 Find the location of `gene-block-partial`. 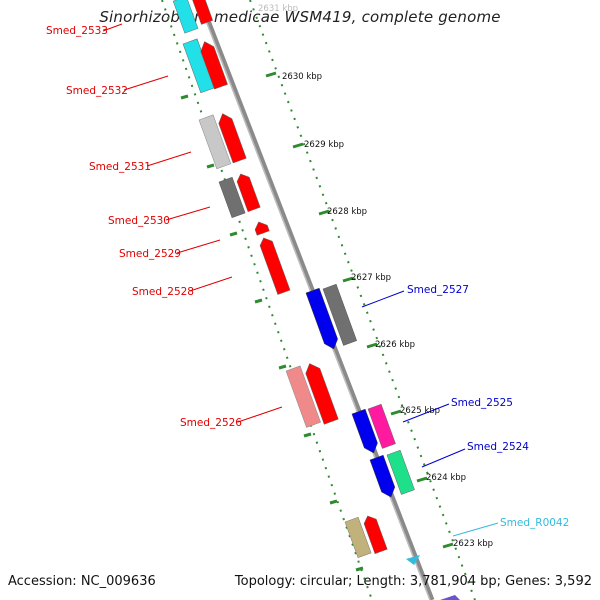

gene-block-partial is located at coordinates (450, 597).